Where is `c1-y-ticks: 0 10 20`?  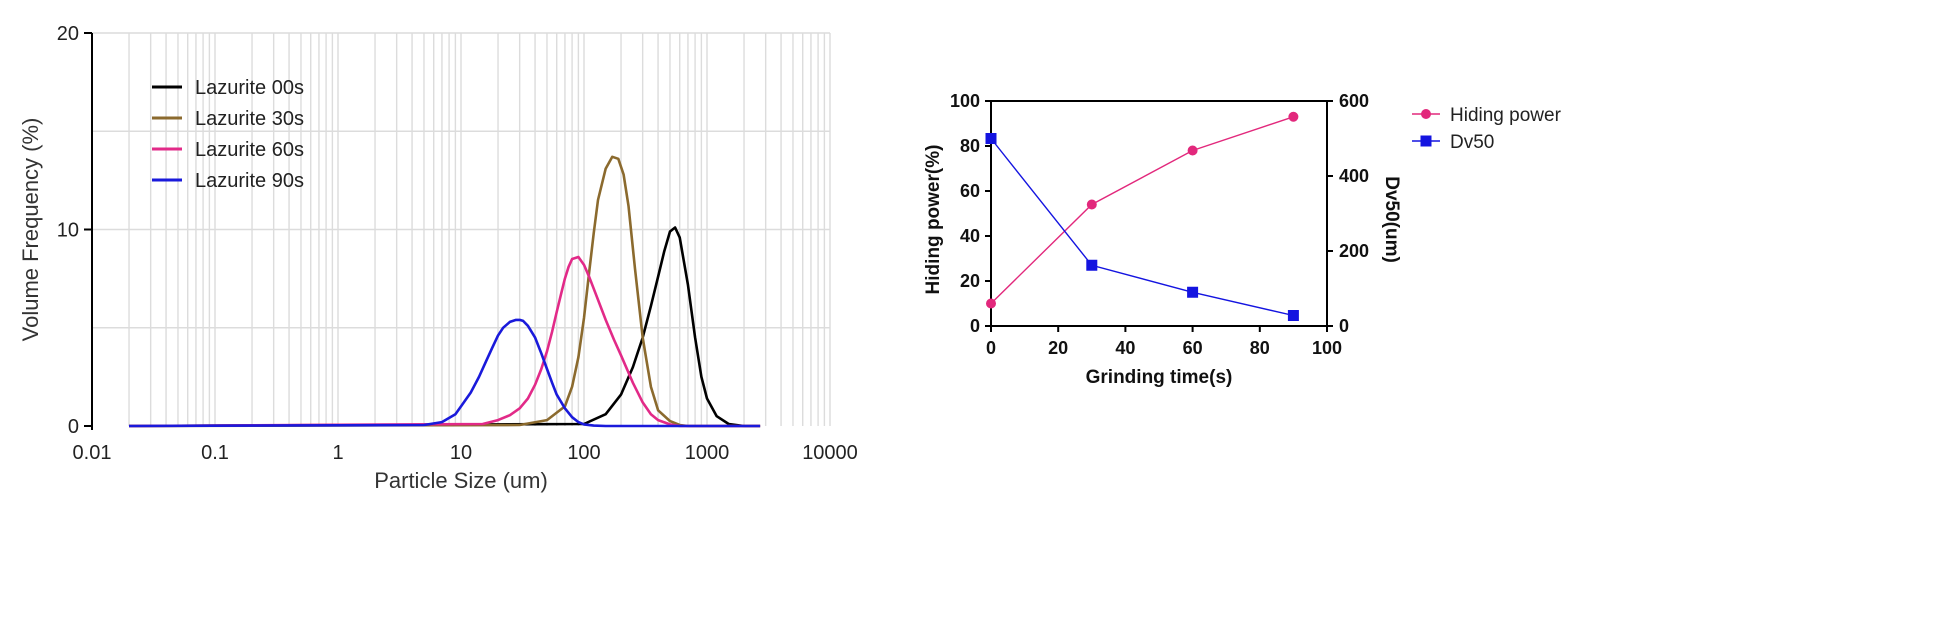 c1-y-ticks: 0 10 20 is located at coordinates (74, 230).